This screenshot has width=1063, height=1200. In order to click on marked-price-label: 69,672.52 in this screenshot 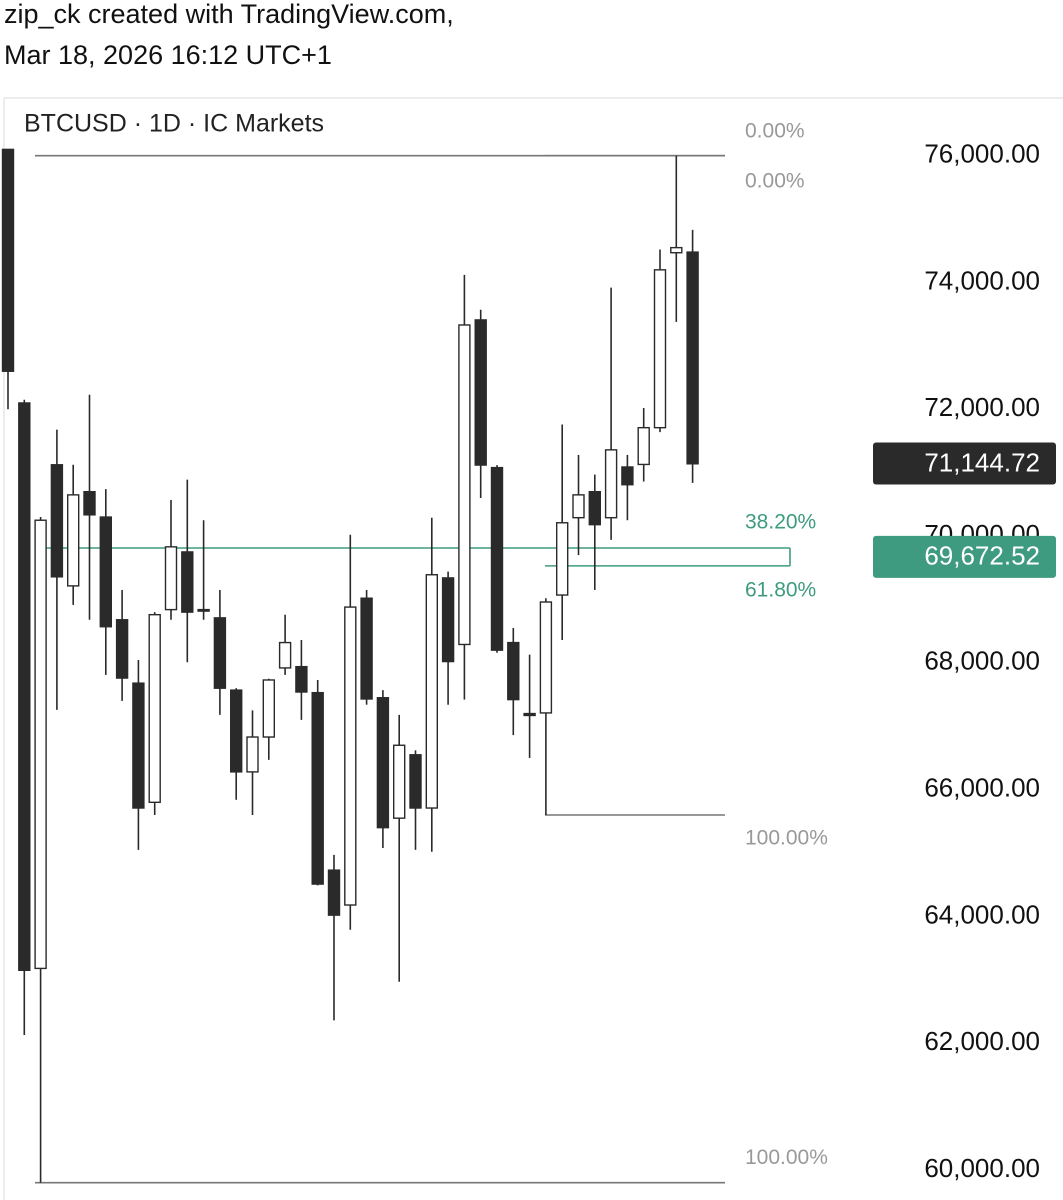, I will do `click(982, 556)`.